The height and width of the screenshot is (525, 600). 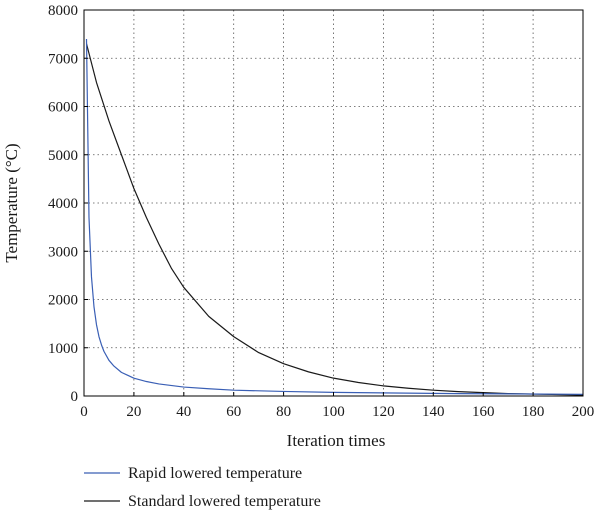 I want to click on y-tick-label: 7000, so click(x=63, y=59).